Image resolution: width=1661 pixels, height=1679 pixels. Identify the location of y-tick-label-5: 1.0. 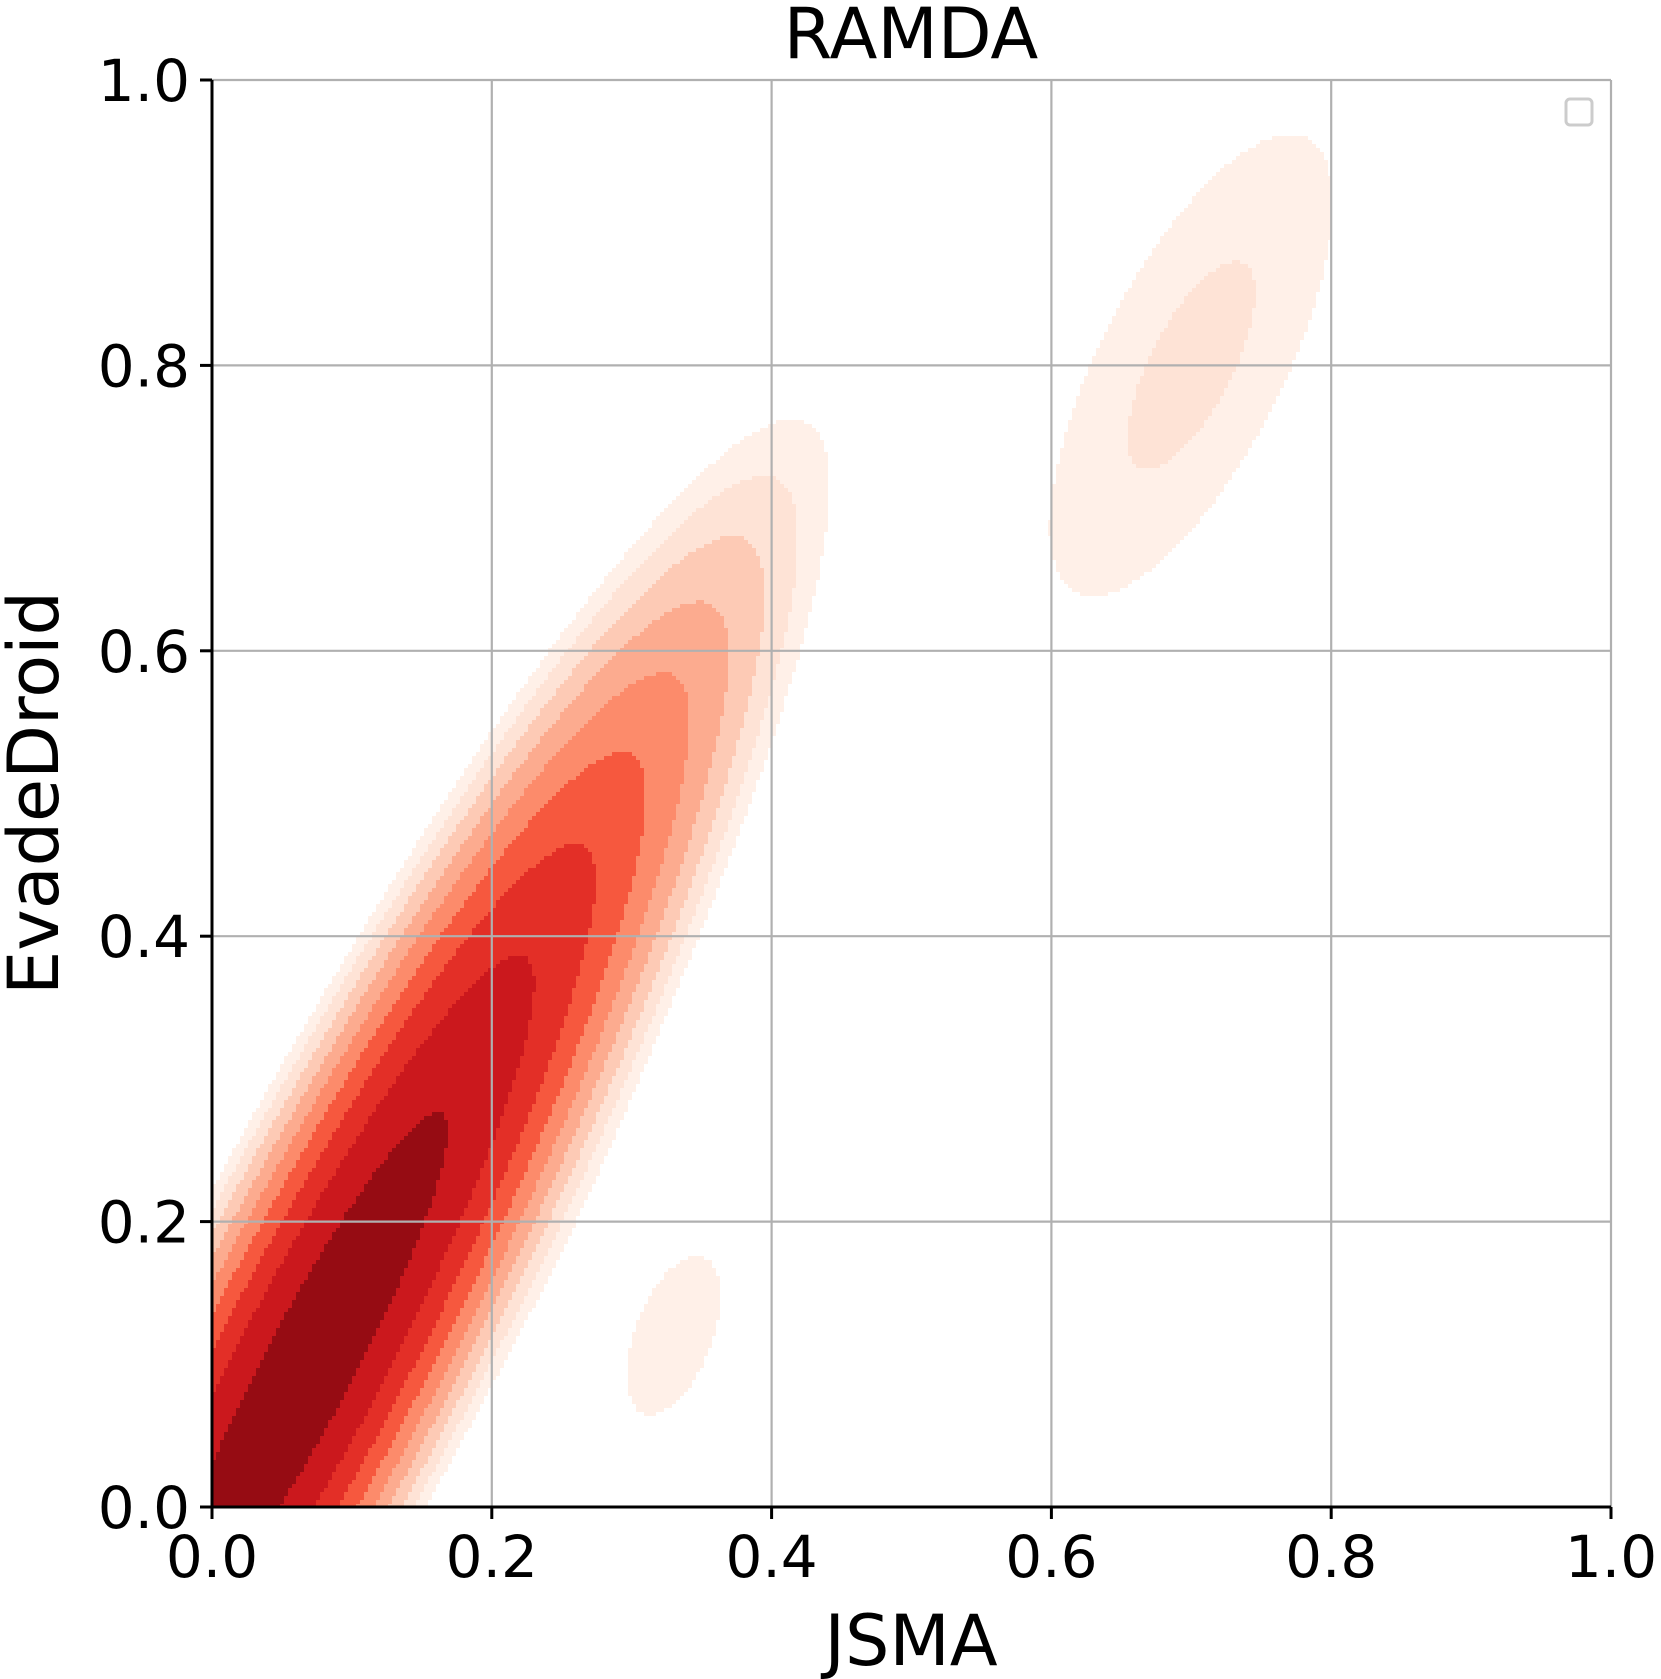
(144, 81).